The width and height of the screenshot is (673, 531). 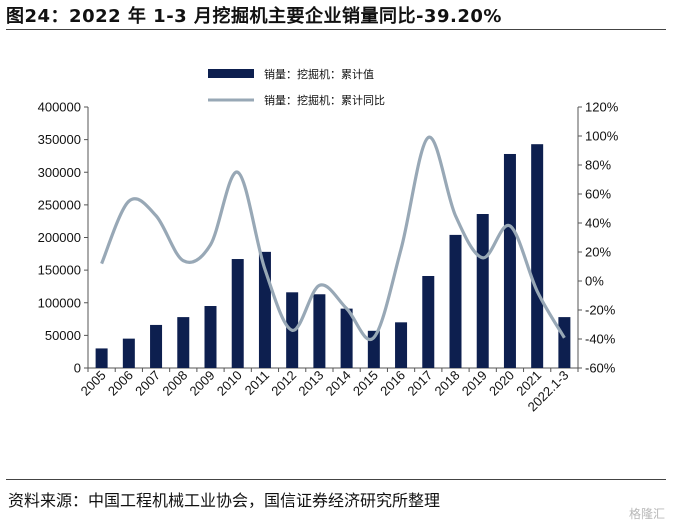 I want to click on x-tick-label: 2005, so click(x=93, y=383).